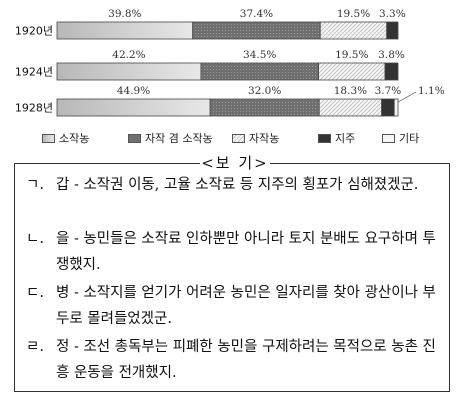 This screenshot has height=401, width=462. What do you see at coordinates (407, 97) in the screenshot?
I see `data-label-leader` at bounding box center [407, 97].